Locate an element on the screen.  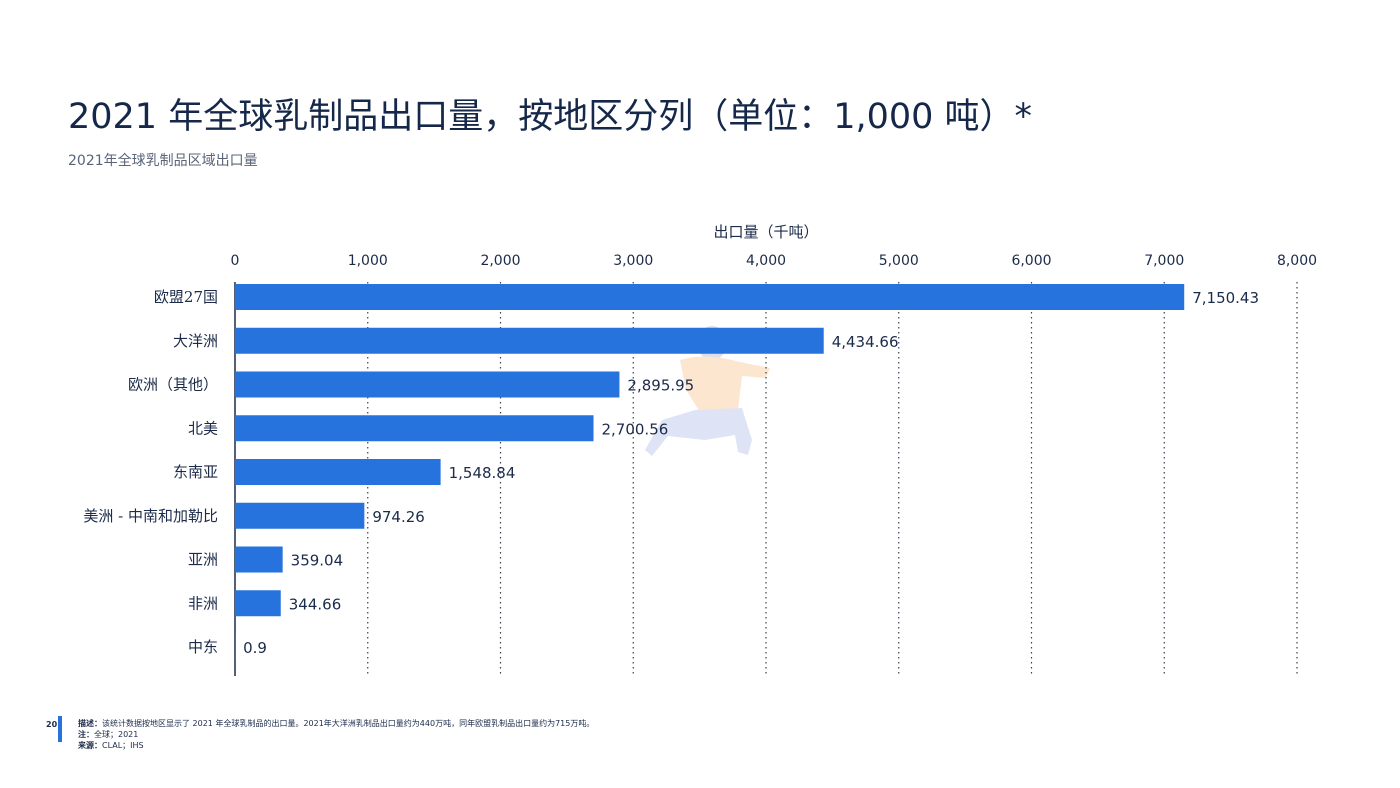
category-label: 亚洲 is located at coordinates (203, 560).